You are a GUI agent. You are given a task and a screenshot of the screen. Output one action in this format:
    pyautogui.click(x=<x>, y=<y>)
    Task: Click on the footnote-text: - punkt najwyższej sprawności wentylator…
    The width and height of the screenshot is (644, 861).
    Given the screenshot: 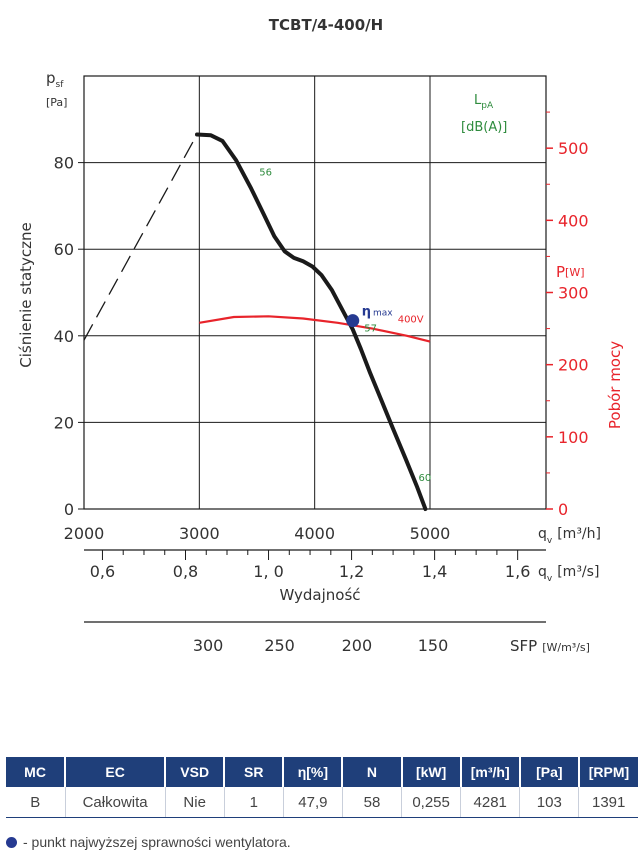 What is the action you would take?
    pyautogui.click(x=157, y=842)
    